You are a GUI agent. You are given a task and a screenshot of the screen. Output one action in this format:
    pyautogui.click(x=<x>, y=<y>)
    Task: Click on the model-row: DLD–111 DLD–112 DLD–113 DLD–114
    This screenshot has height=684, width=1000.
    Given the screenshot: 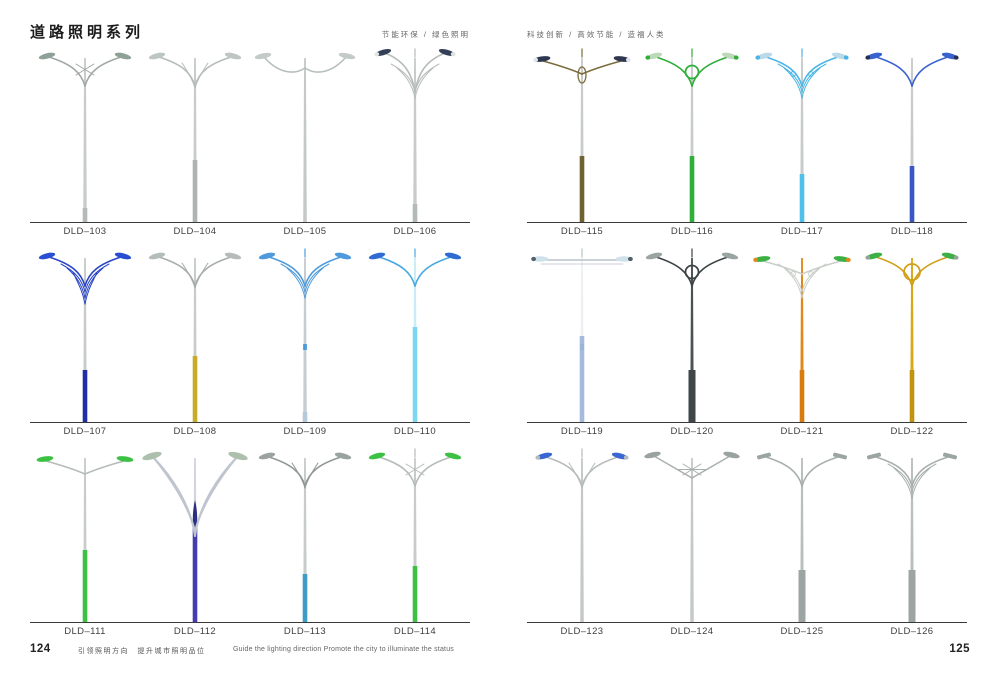 What is the action you would take?
    pyautogui.click(x=250, y=542)
    